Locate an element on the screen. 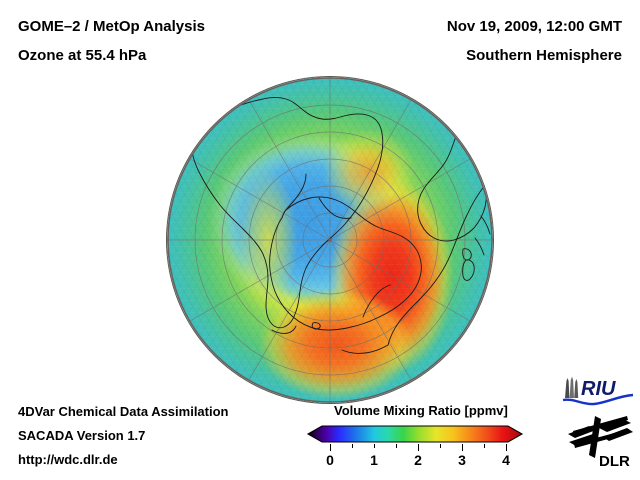 The width and height of the screenshot is (640, 480). colorbar-label-4: 4 is located at coordinates (506, 460).